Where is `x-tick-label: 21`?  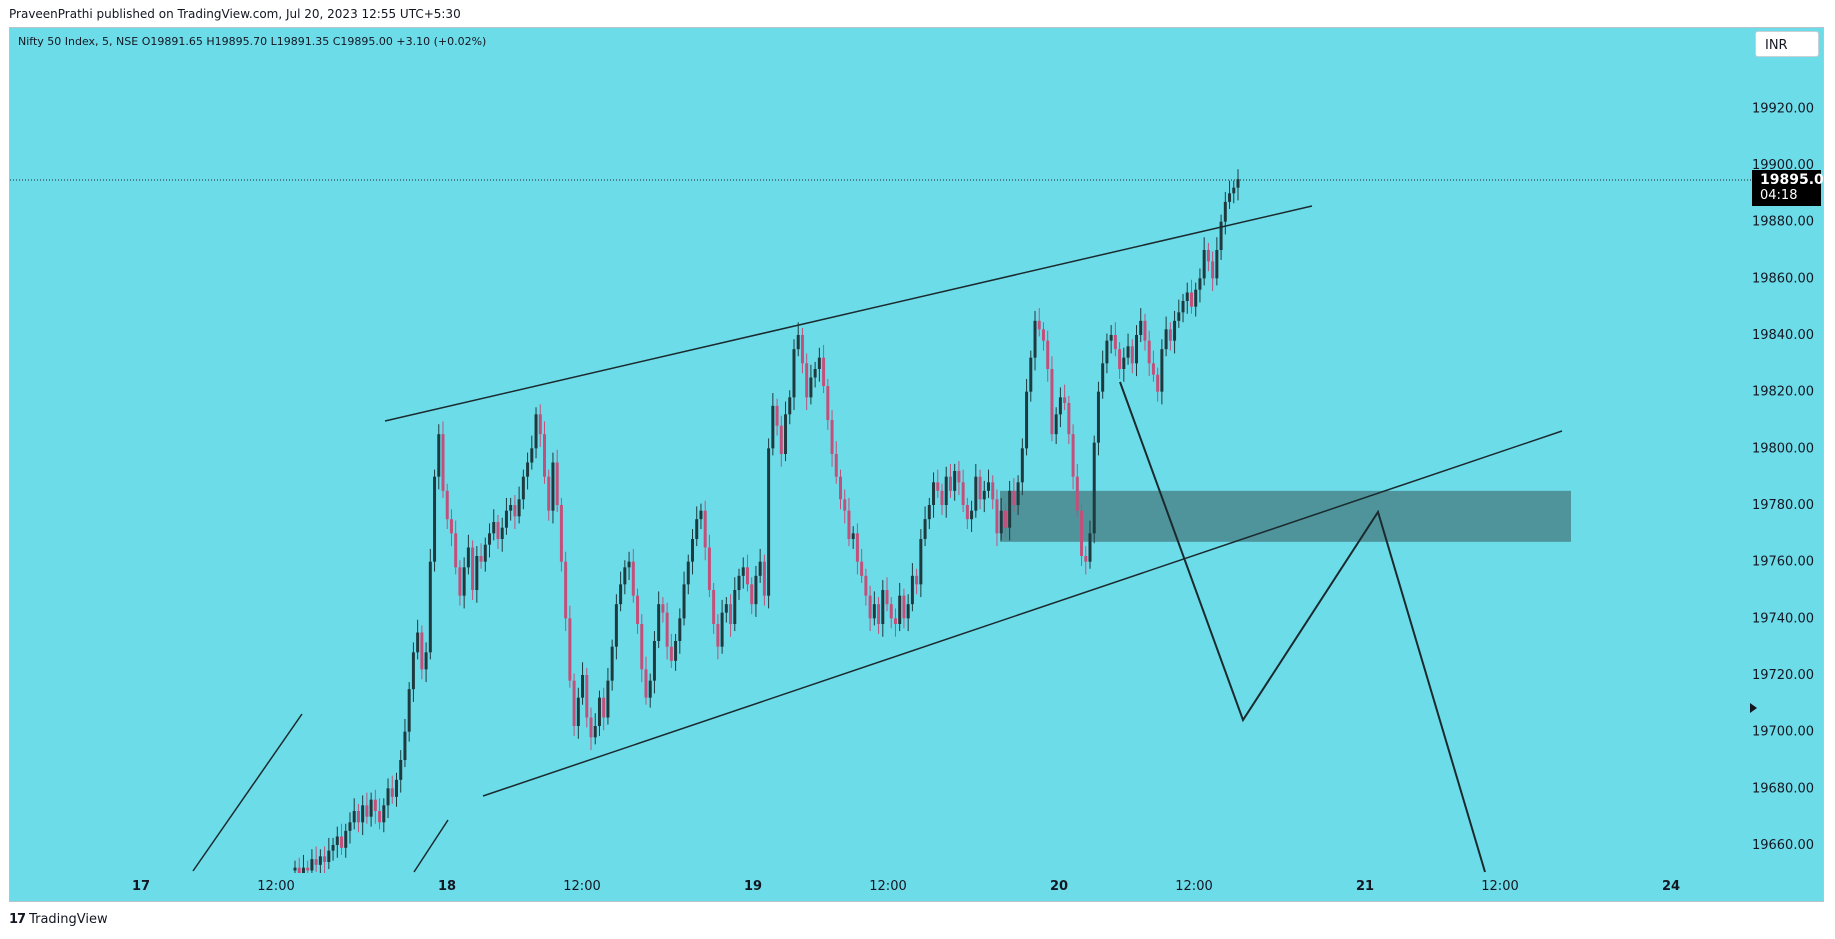 x-tick-label: 21 is located at coordinates (1365, 886).